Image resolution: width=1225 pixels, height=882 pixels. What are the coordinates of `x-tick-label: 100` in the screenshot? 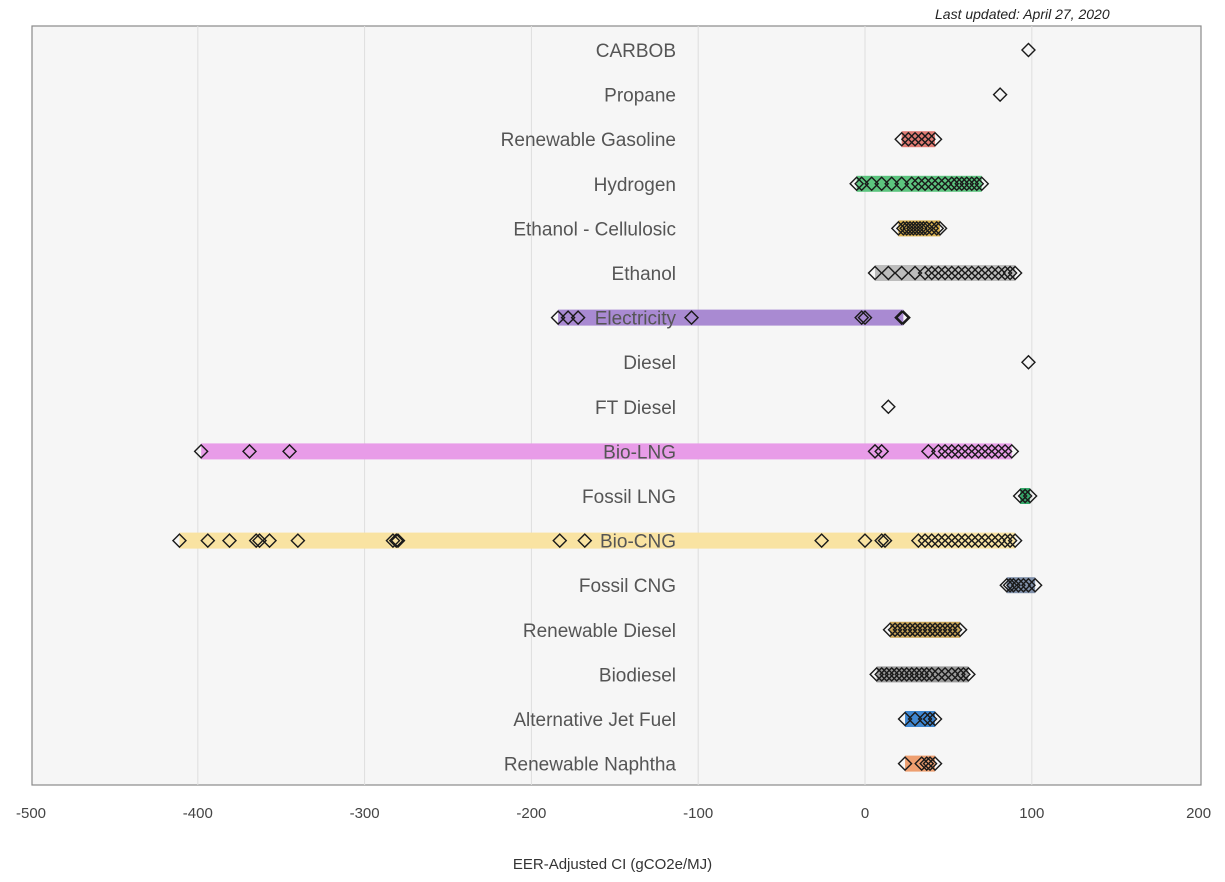 It's located at (1031, 813).